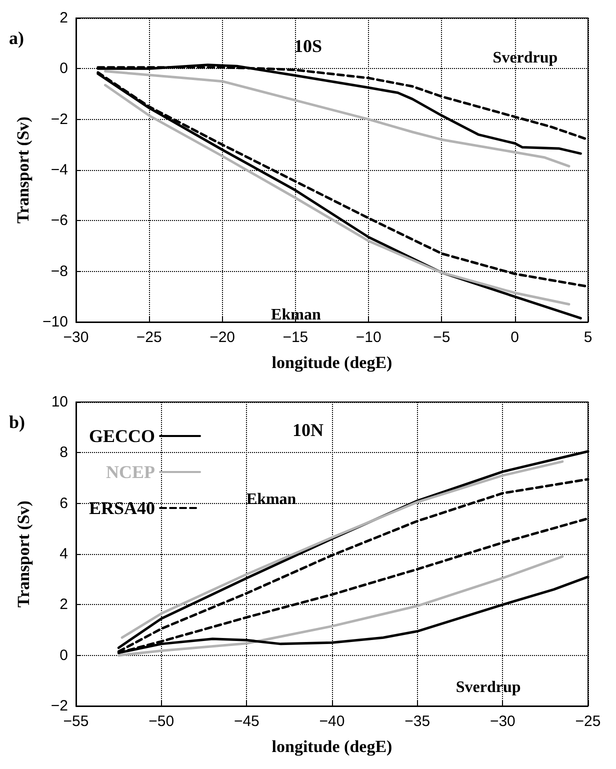 The height and width of the screenshot is (769, 616). Describe the element at coordinates (295, 337) in the screenshot. I see `x-tick-label: −15` at that location.